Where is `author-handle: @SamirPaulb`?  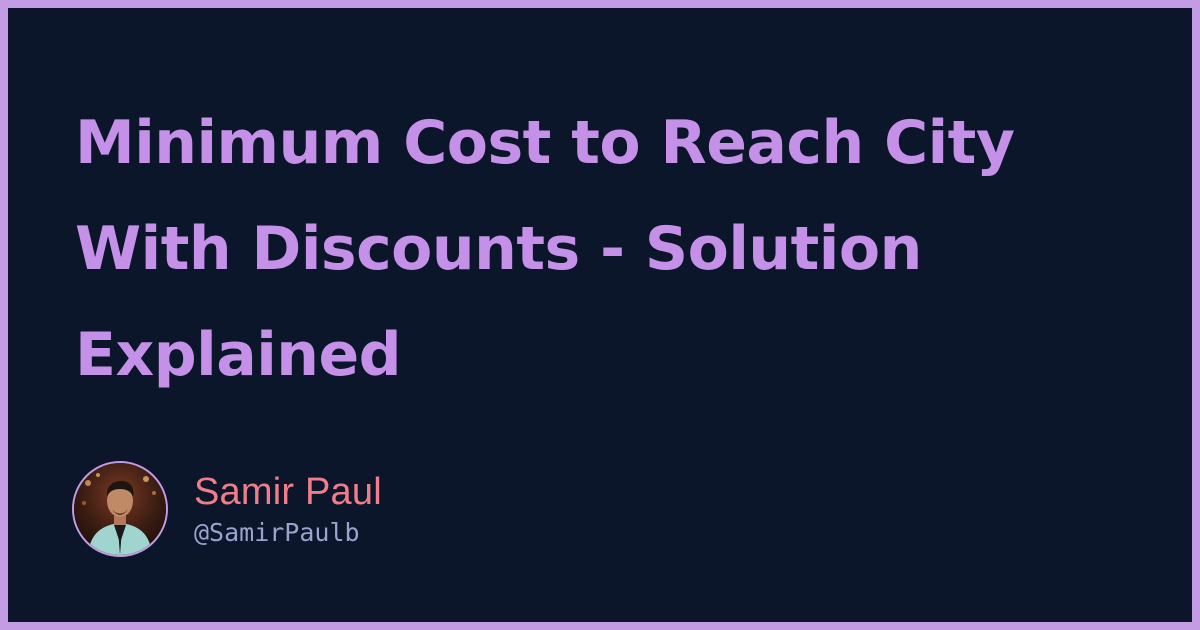 author-handle: @SamirPaulb is located at coordinates (277, 532).